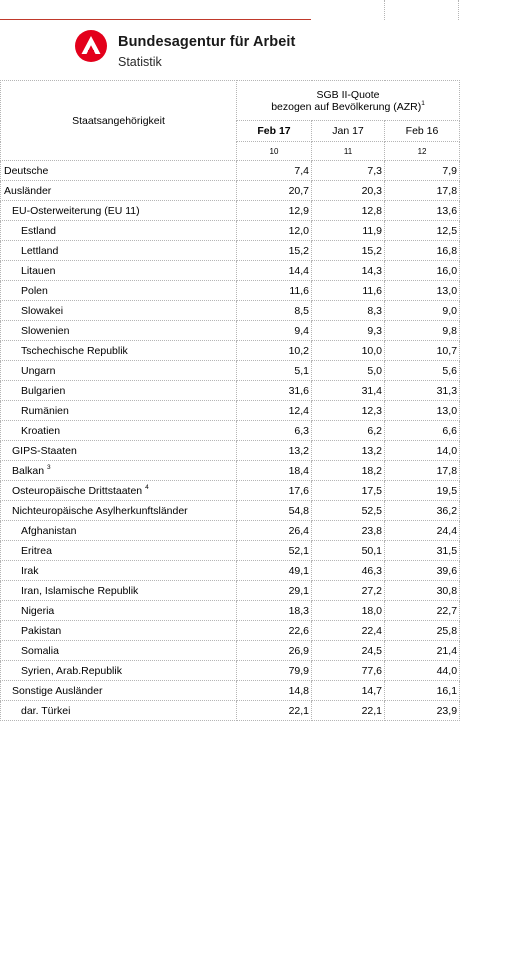  Describe the element at coordinates (118, 550) in the screenshot. I see `row-label: Eritrea` at that location.